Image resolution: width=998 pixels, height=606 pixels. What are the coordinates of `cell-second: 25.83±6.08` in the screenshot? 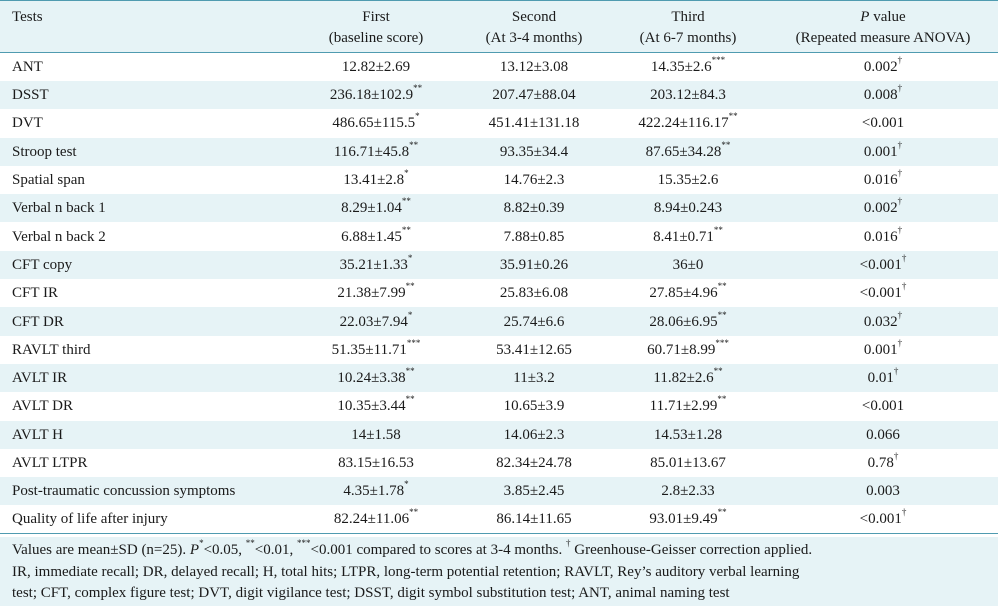 It's located at (534, 293).